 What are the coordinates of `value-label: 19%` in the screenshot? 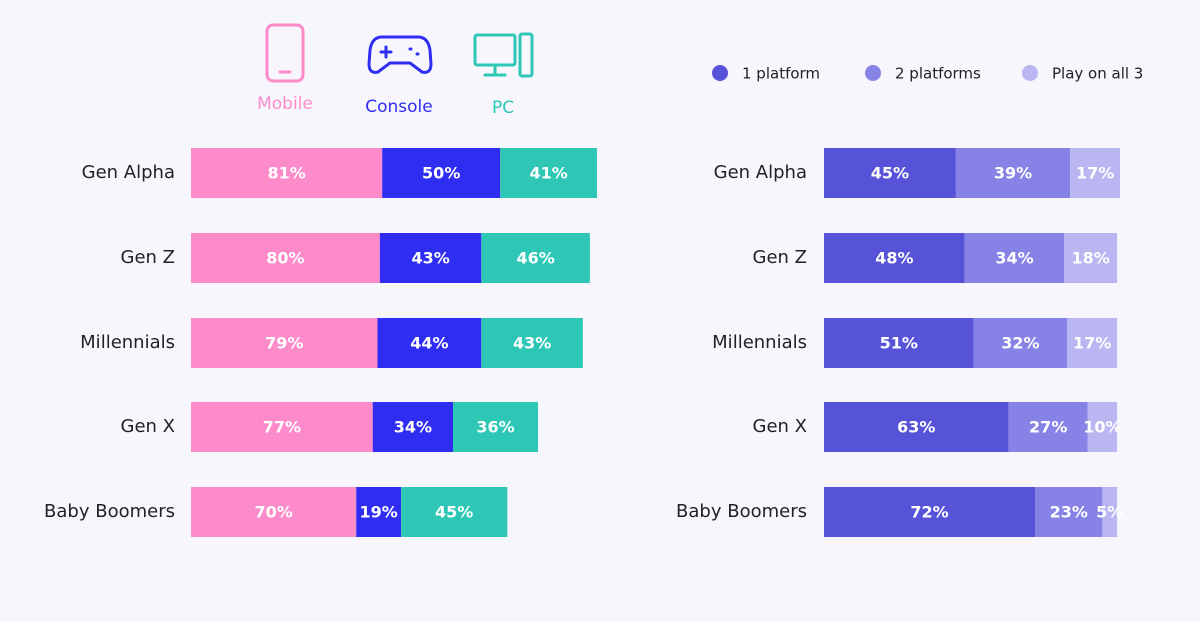 It's located at (379, 512).